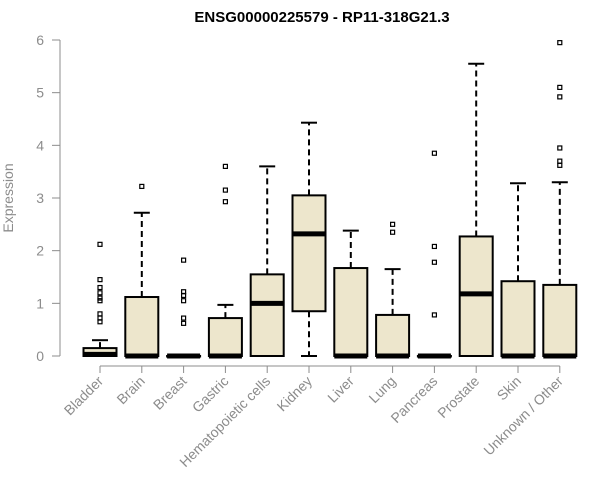  Describe the element at coordinates (40, 198) in the screenshot. I see `y-tick-label: 3` at that location.